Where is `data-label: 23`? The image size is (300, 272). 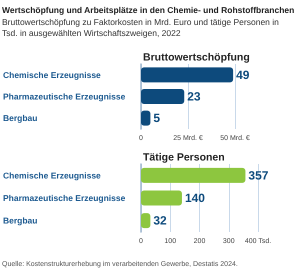
data-label: 23 is located at coordinates (194, 97).